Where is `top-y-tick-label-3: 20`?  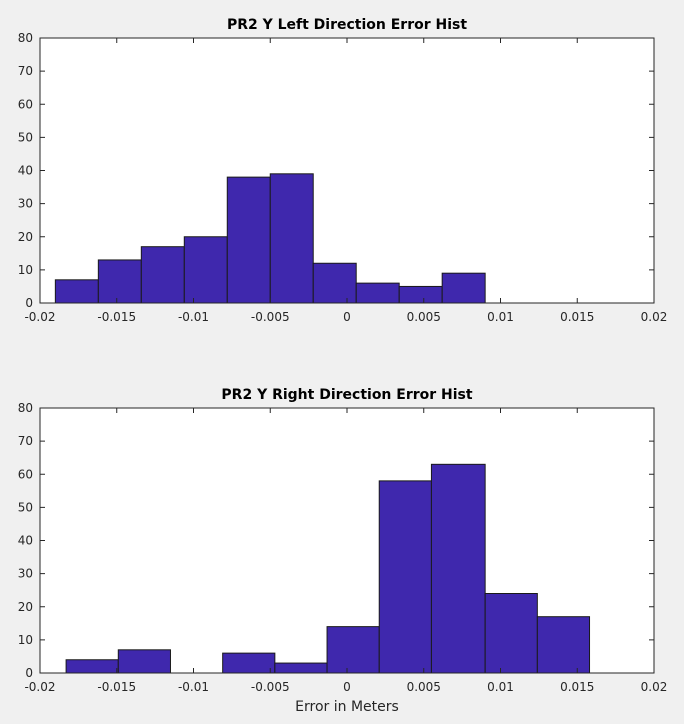 top-y-tick-label-3: 20 is located at coordinates (25, 237).